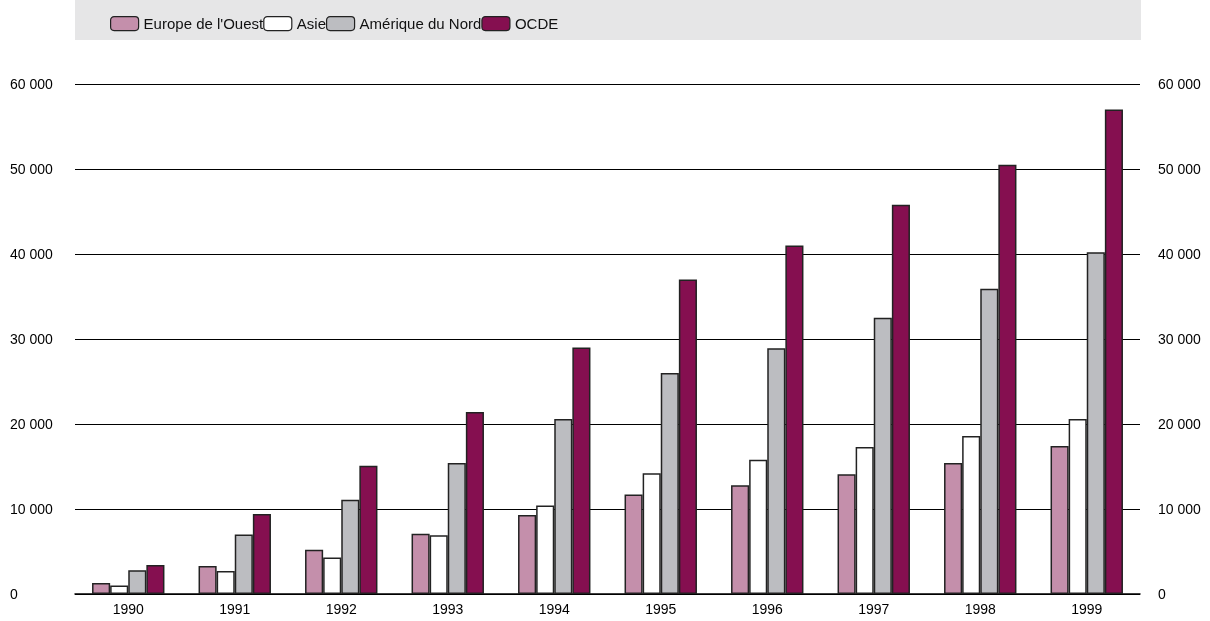 The image size is (1210, 621). I want to click on legend-label: Europe de l'Ouest, so click(204, 24).